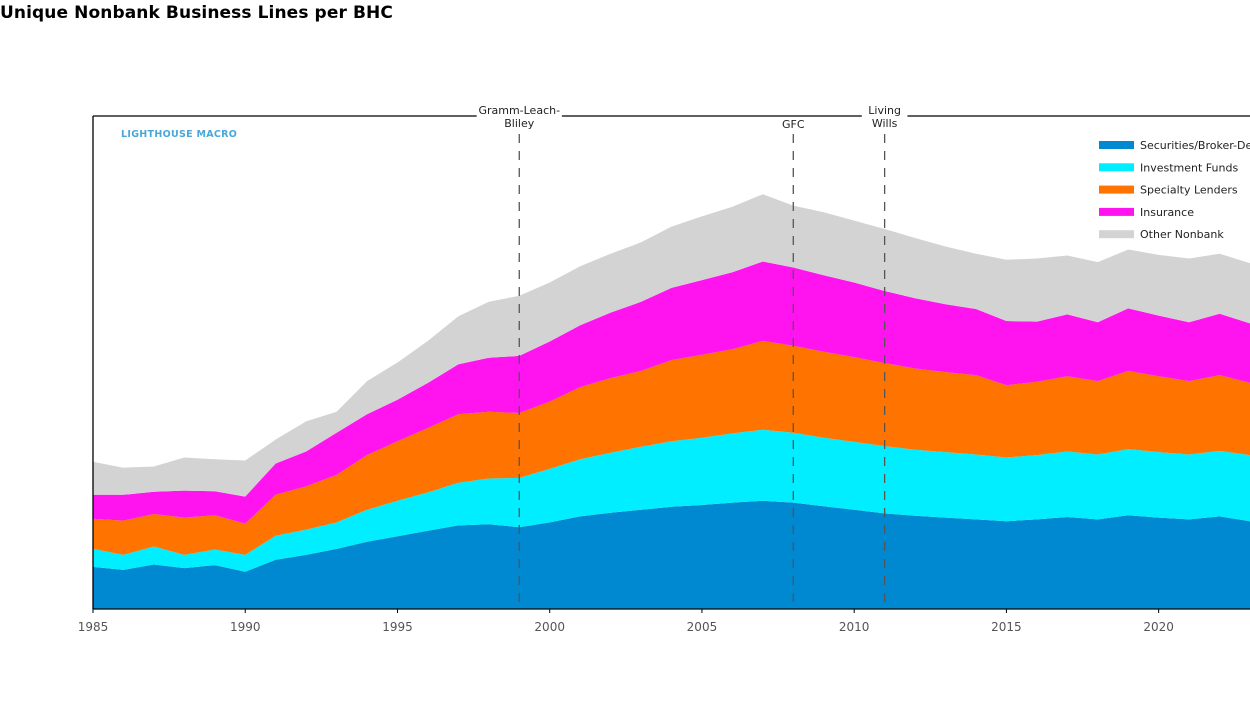 Image resolution: width=1250 pixels, height=703 pixels. What do you see at coordinates (1116, 211) in the screenshot?
I see `legend-swatch-insurance` at bounding box center [1116, 211].